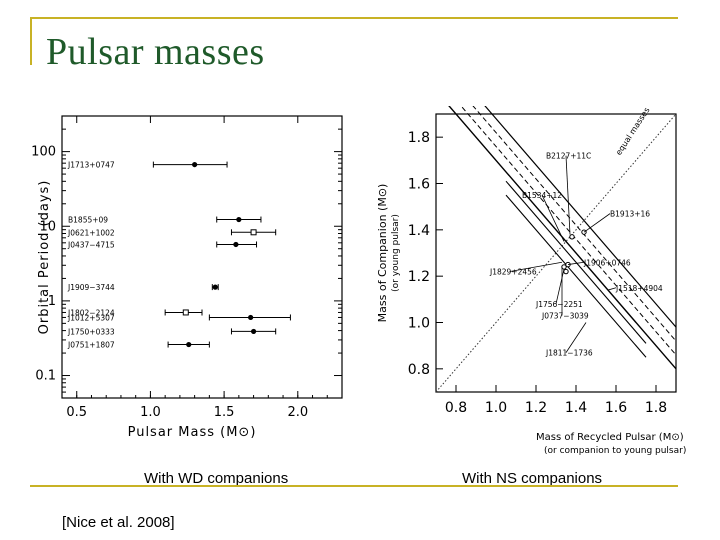 Image resolution: width=720 pixels, height=540 pixels. I want to click on pulsar-label: J1518+4904, so click(639, 288).